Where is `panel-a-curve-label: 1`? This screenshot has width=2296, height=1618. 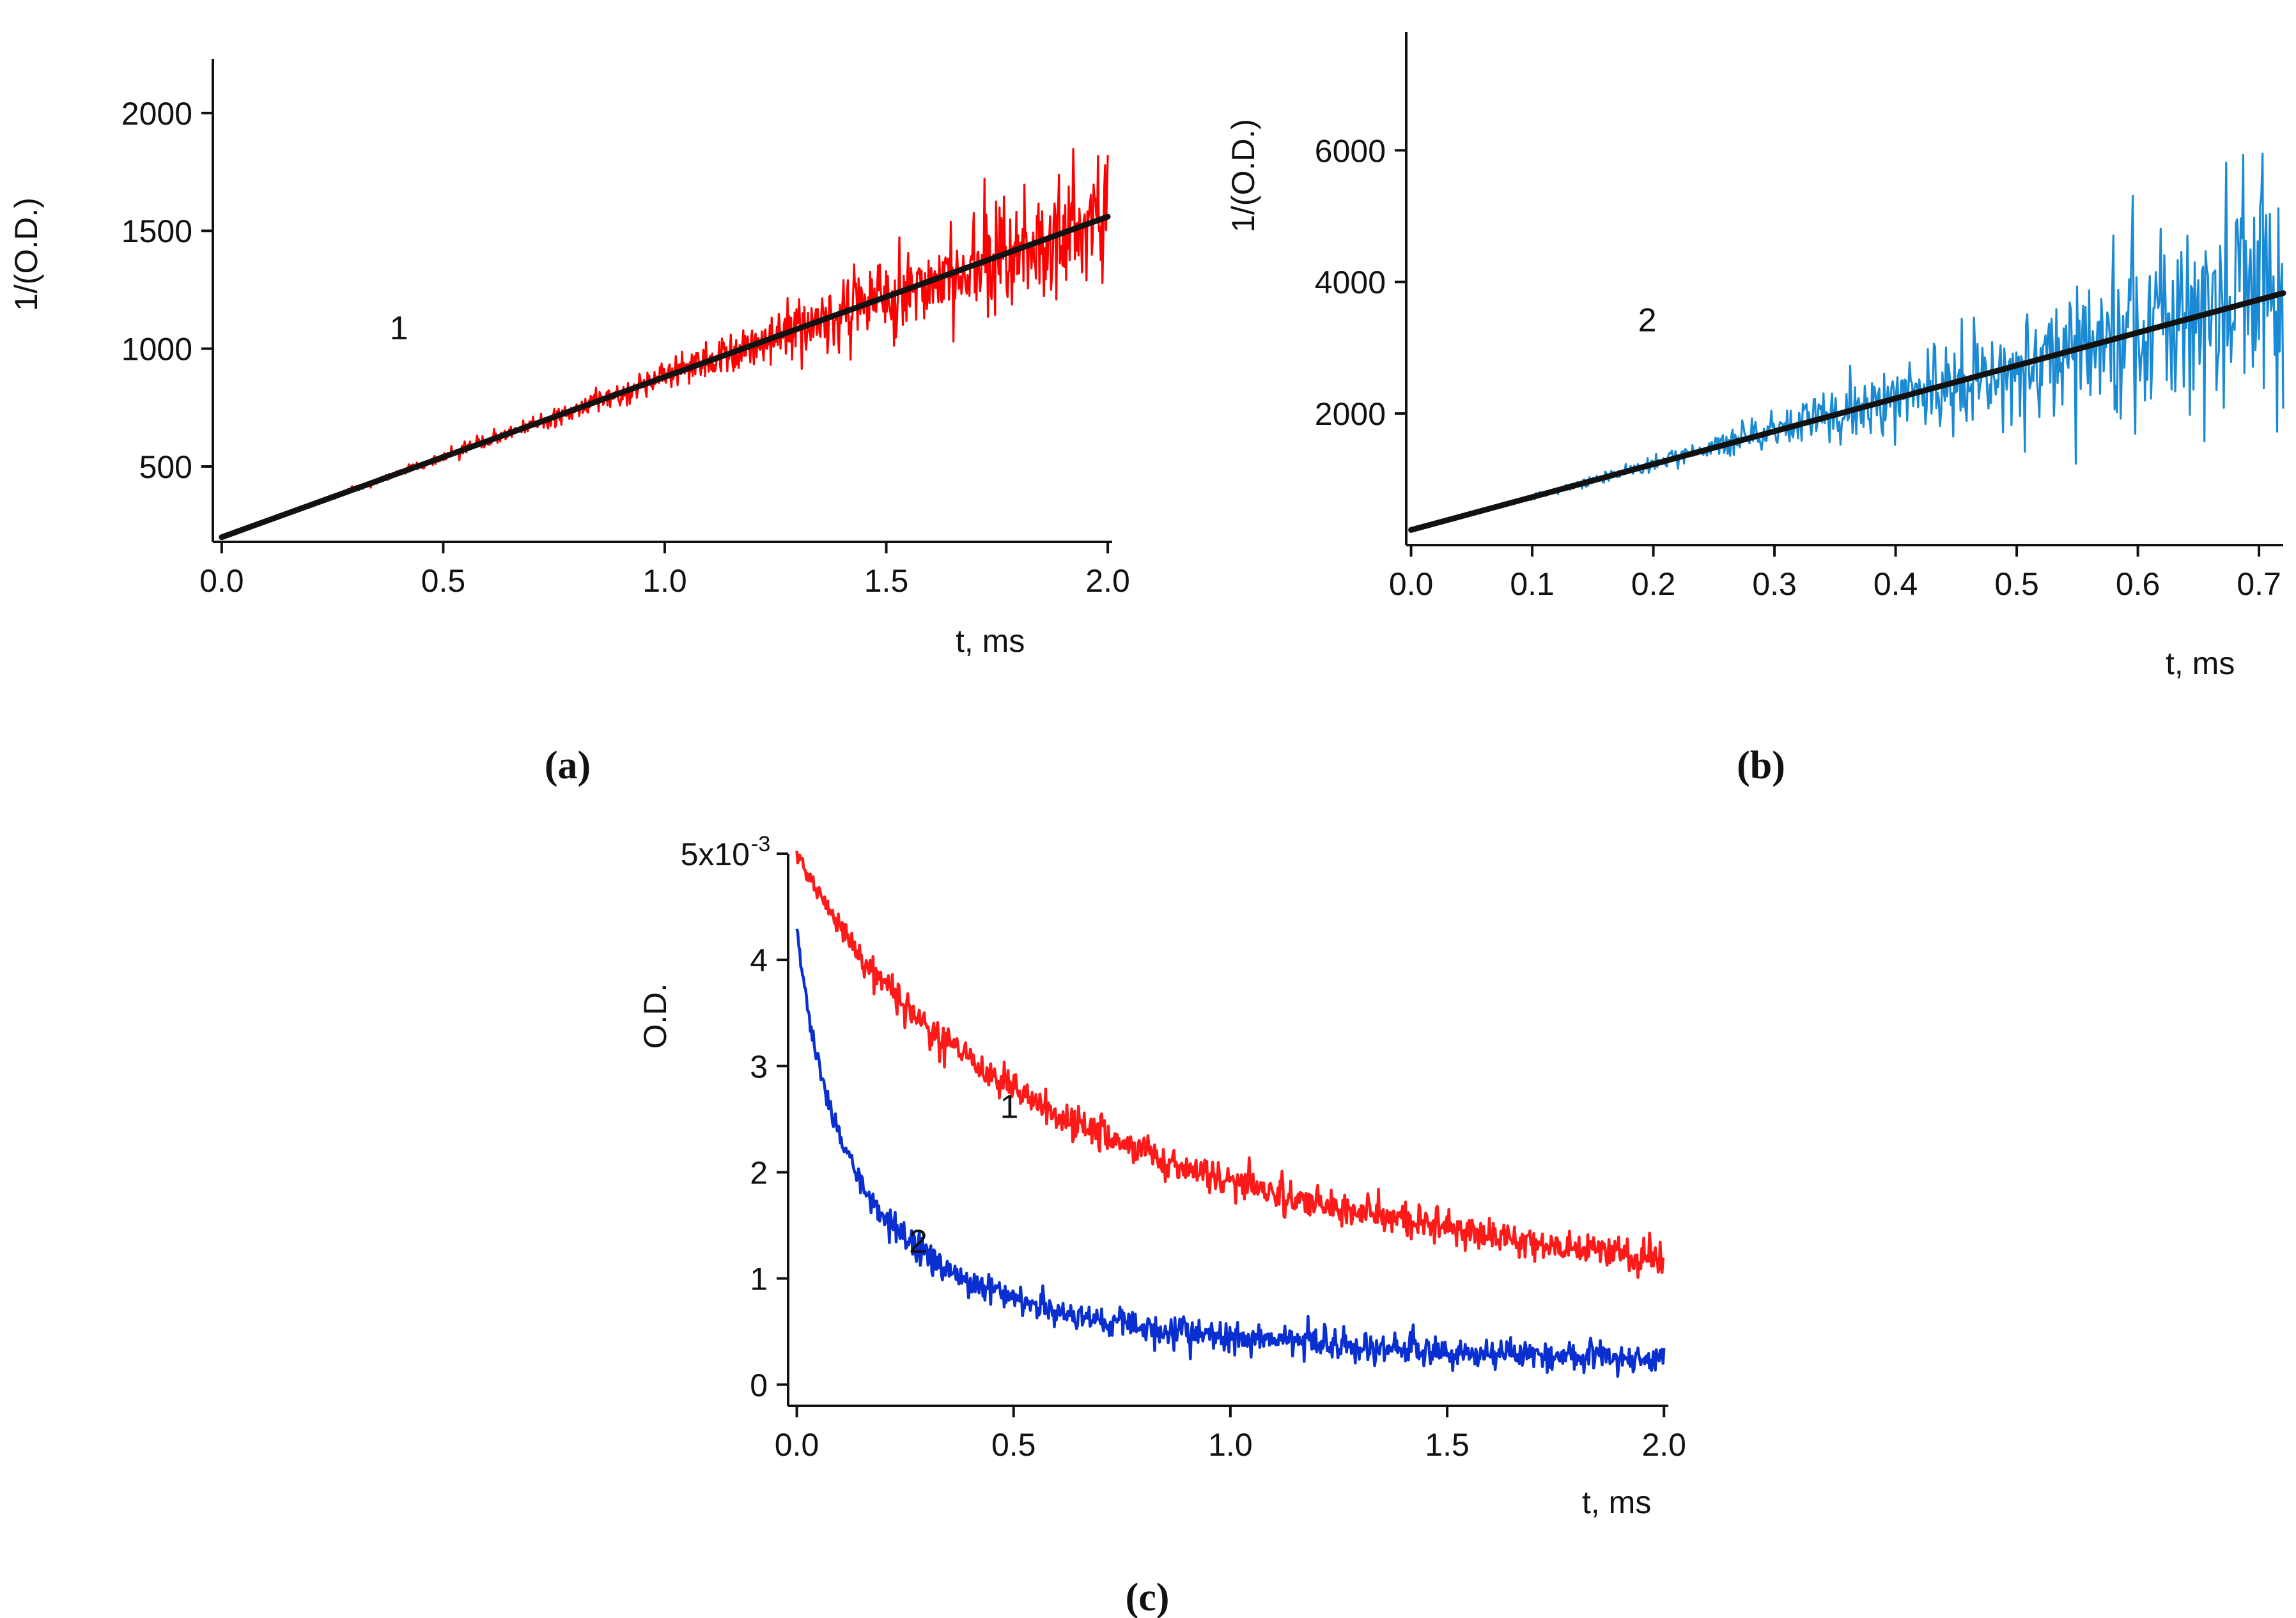
panel-a-curve-label: 1 is located at coordinates (399, 328).